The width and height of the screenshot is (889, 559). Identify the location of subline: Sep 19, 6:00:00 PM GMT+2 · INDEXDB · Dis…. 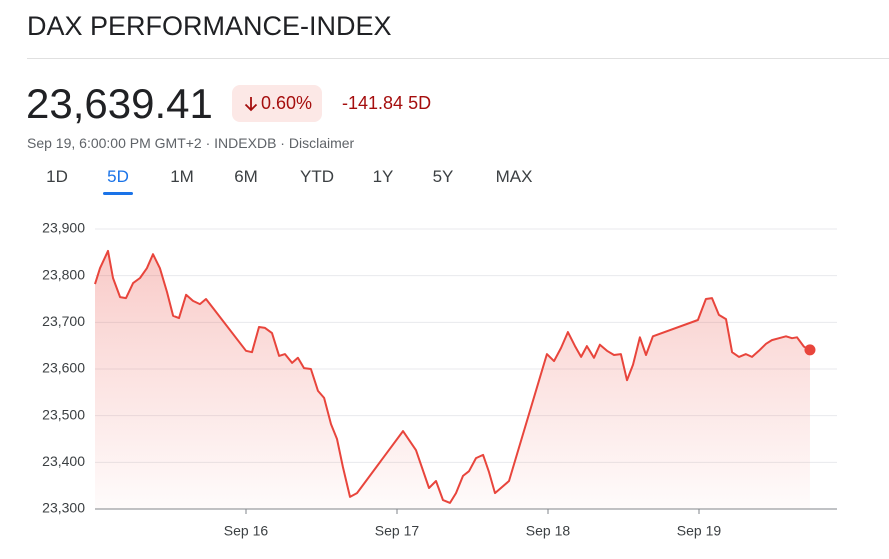
(191, 143).